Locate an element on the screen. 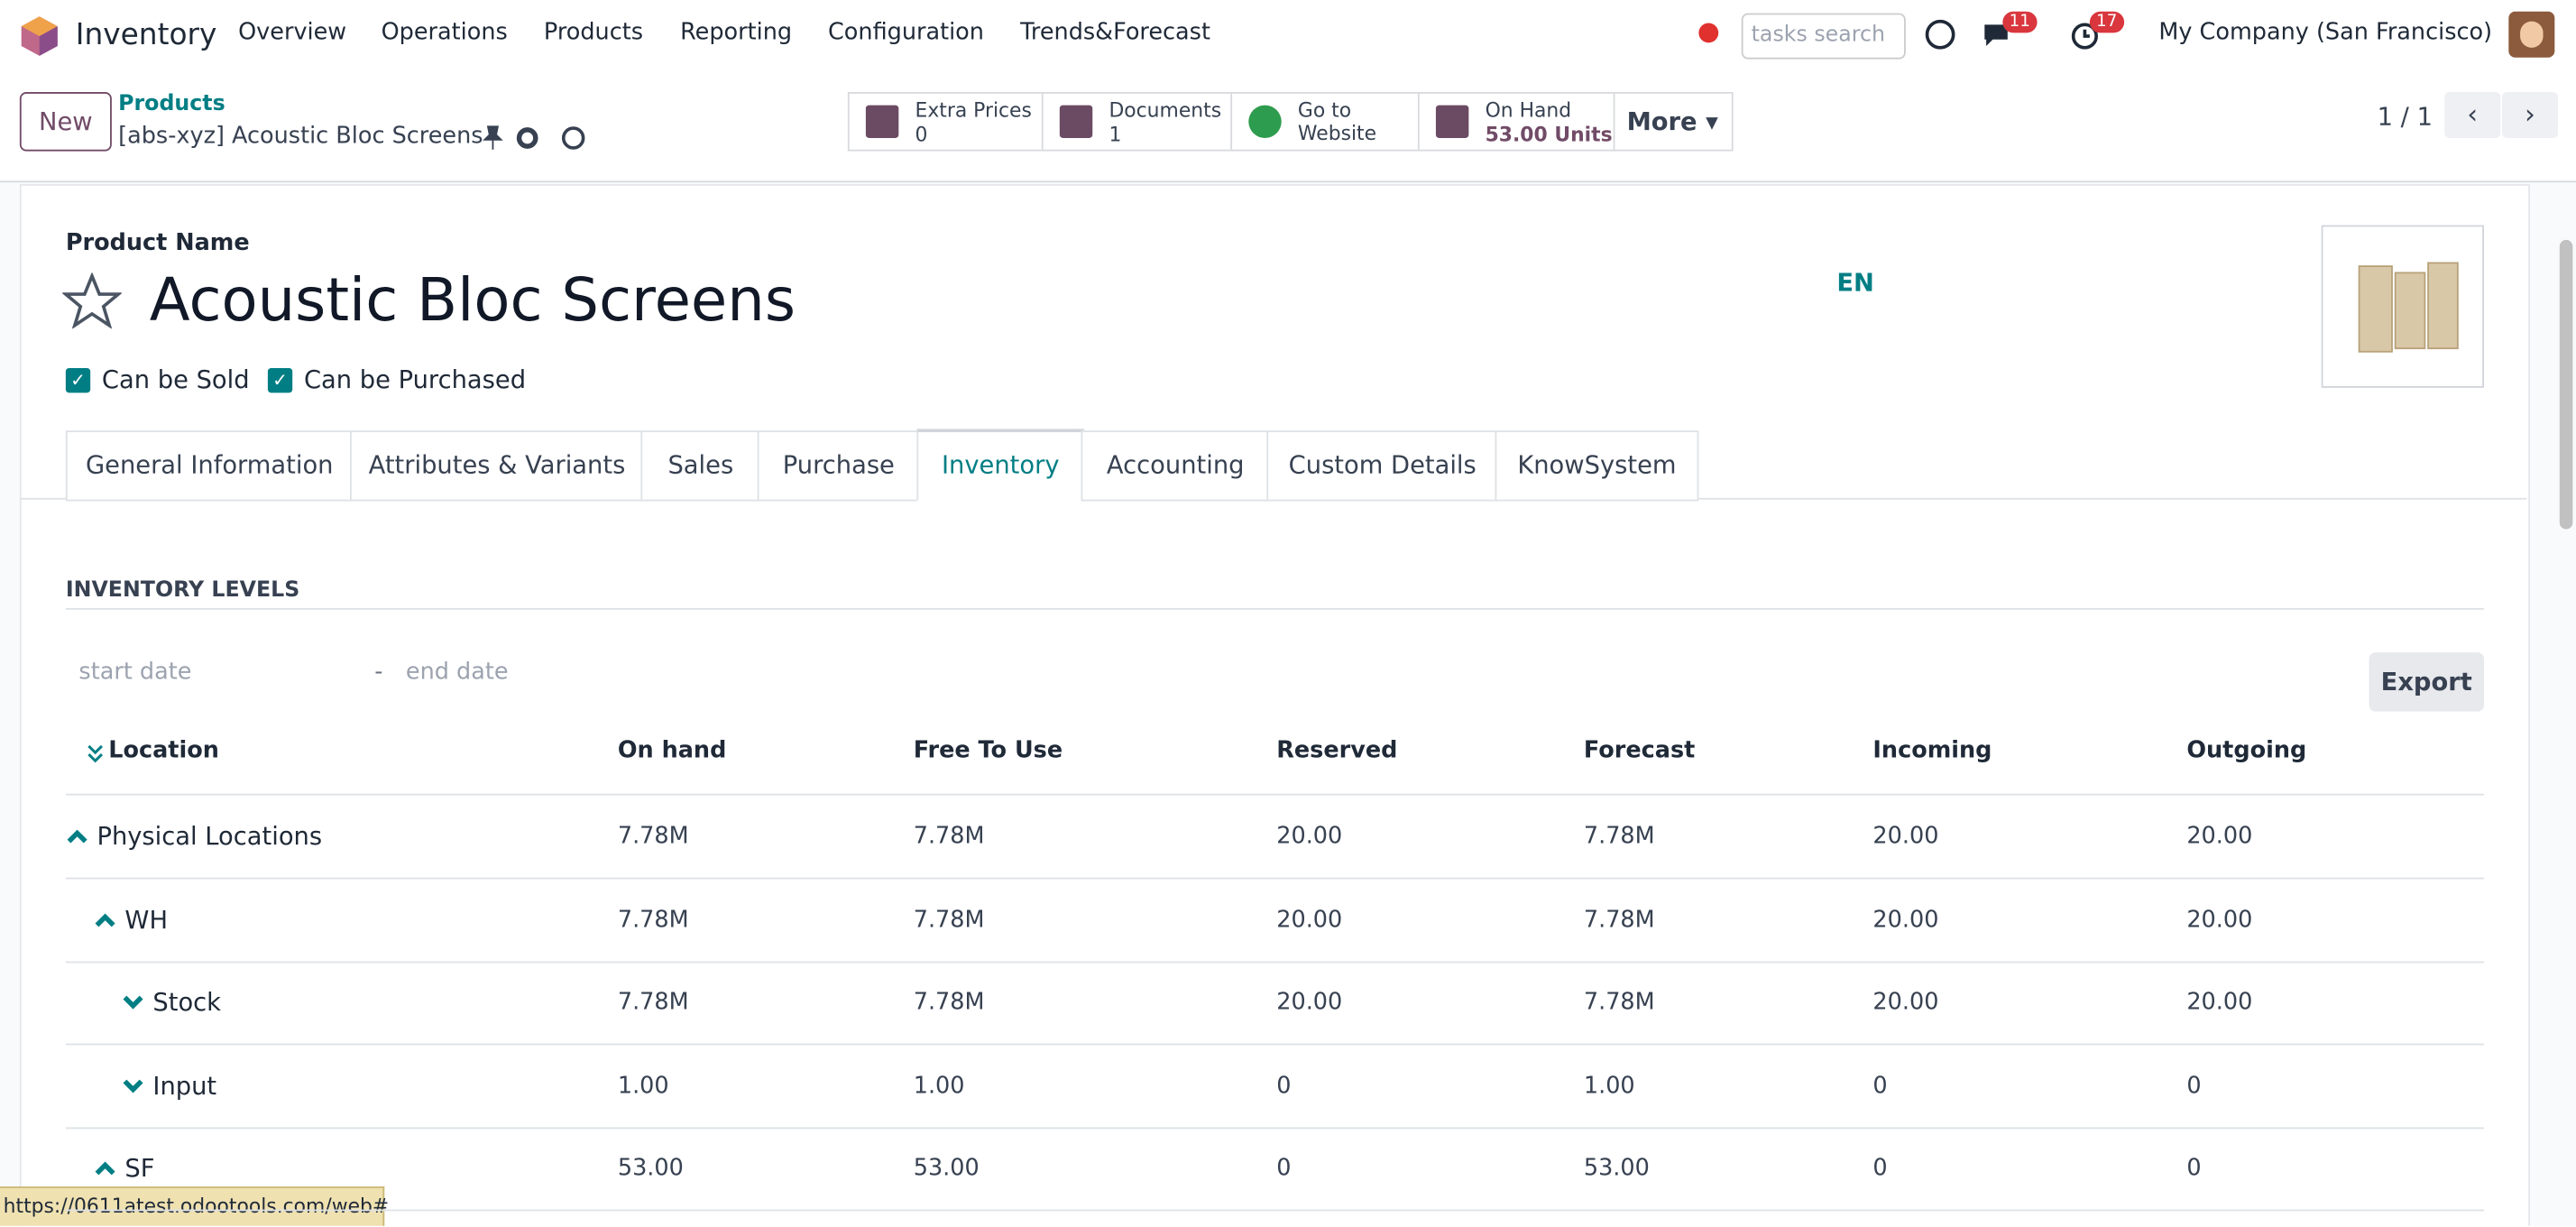  tab: Purchase is located at coordinates (839, 466).